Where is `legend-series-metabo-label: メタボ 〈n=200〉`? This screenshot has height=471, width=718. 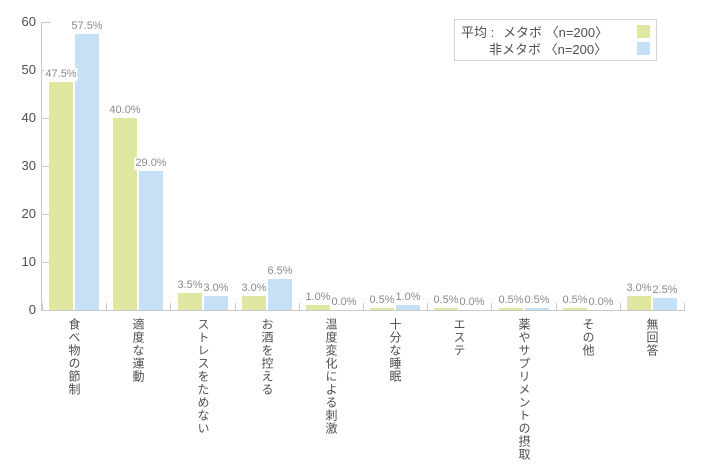 legend-series-metabo-label: メタボ 〈n=200〉 is located at coordinates (556, 32).